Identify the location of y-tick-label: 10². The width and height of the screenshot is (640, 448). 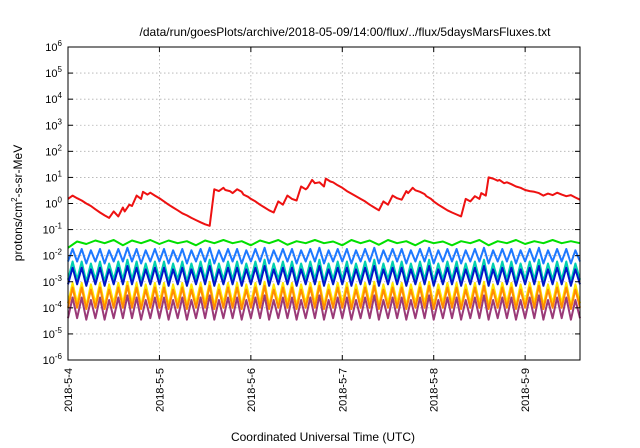
(53, 150).